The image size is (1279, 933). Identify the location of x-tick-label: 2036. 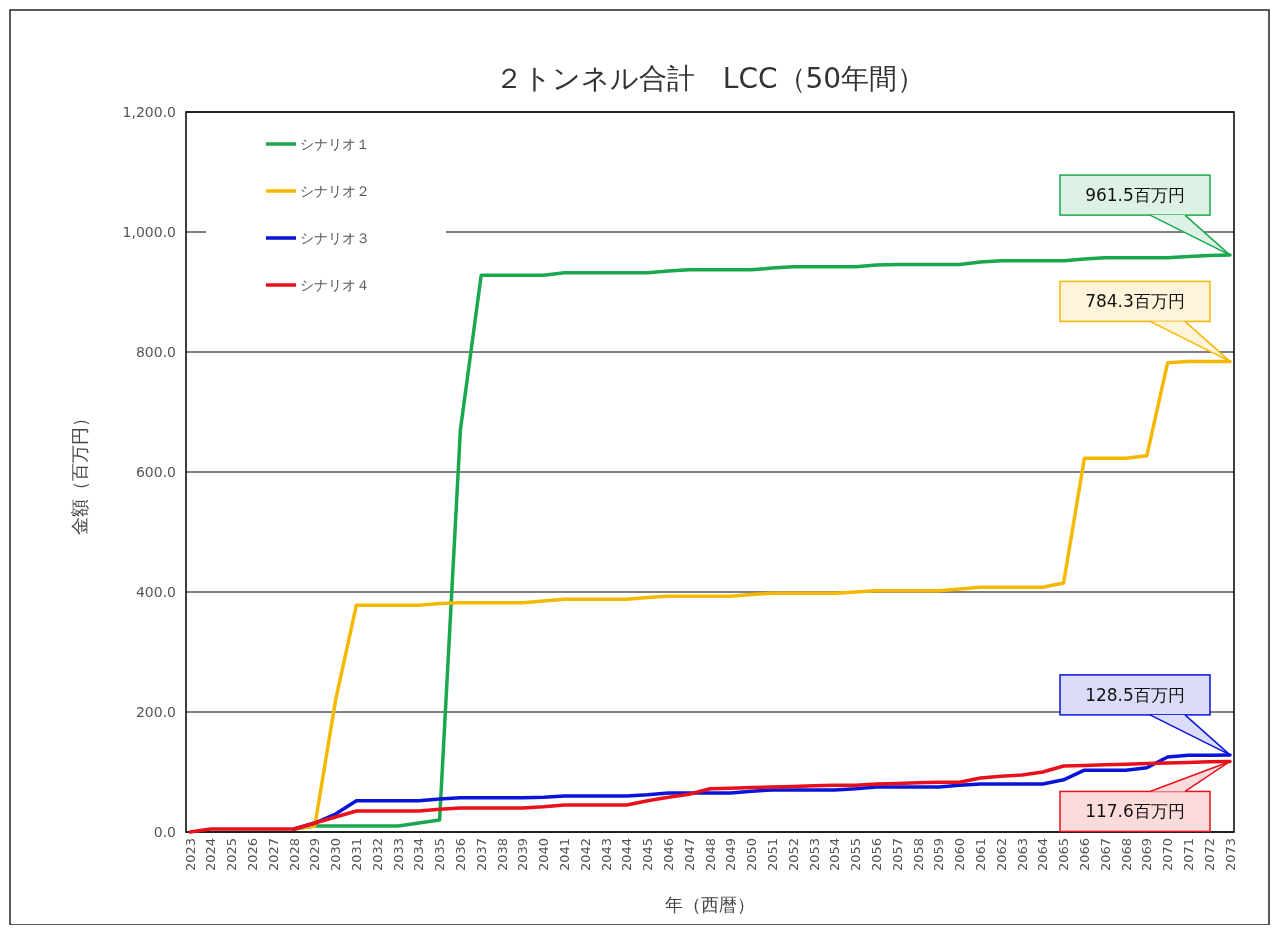
(460, 855).